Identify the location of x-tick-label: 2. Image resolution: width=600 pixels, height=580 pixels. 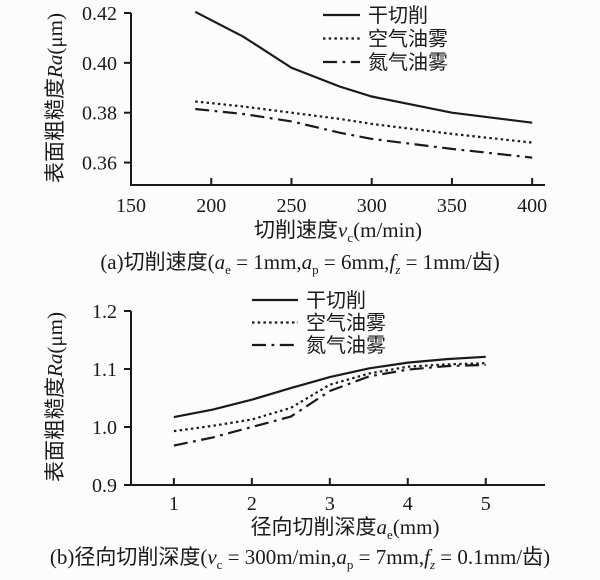
(252, 504).